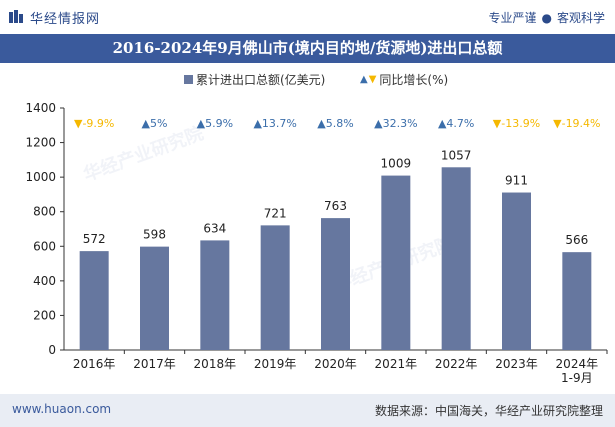 Image resolution: width=615 pixels, height=427 pixels. Describe the element at coordinates (456, 155) in the screenshot. I see `bar-value-label: 1057` at that location.